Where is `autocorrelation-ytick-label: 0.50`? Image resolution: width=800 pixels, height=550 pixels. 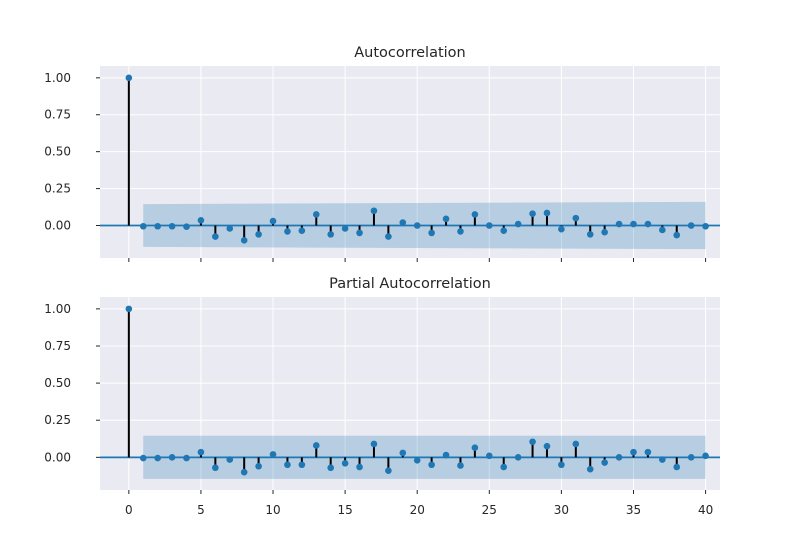 autocorrelation-ytick-label: 0.50 is located at coordinates (57, 152).